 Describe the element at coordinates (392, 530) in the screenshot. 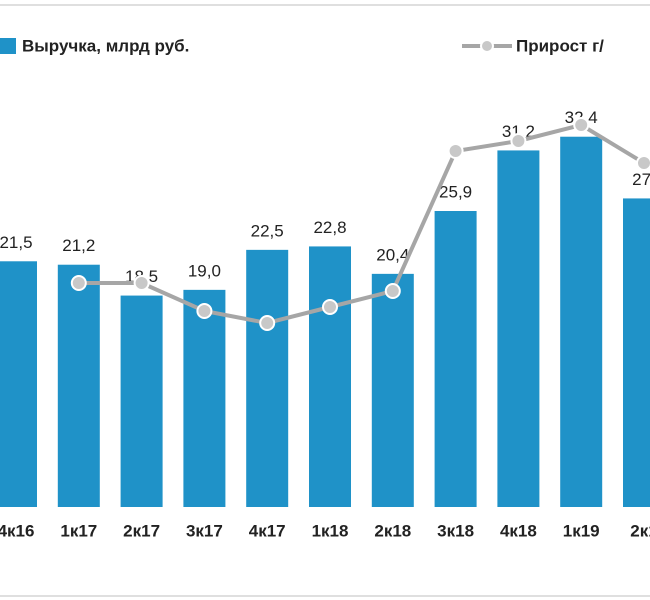

I see `x-tick-label: 2к18` at that location.